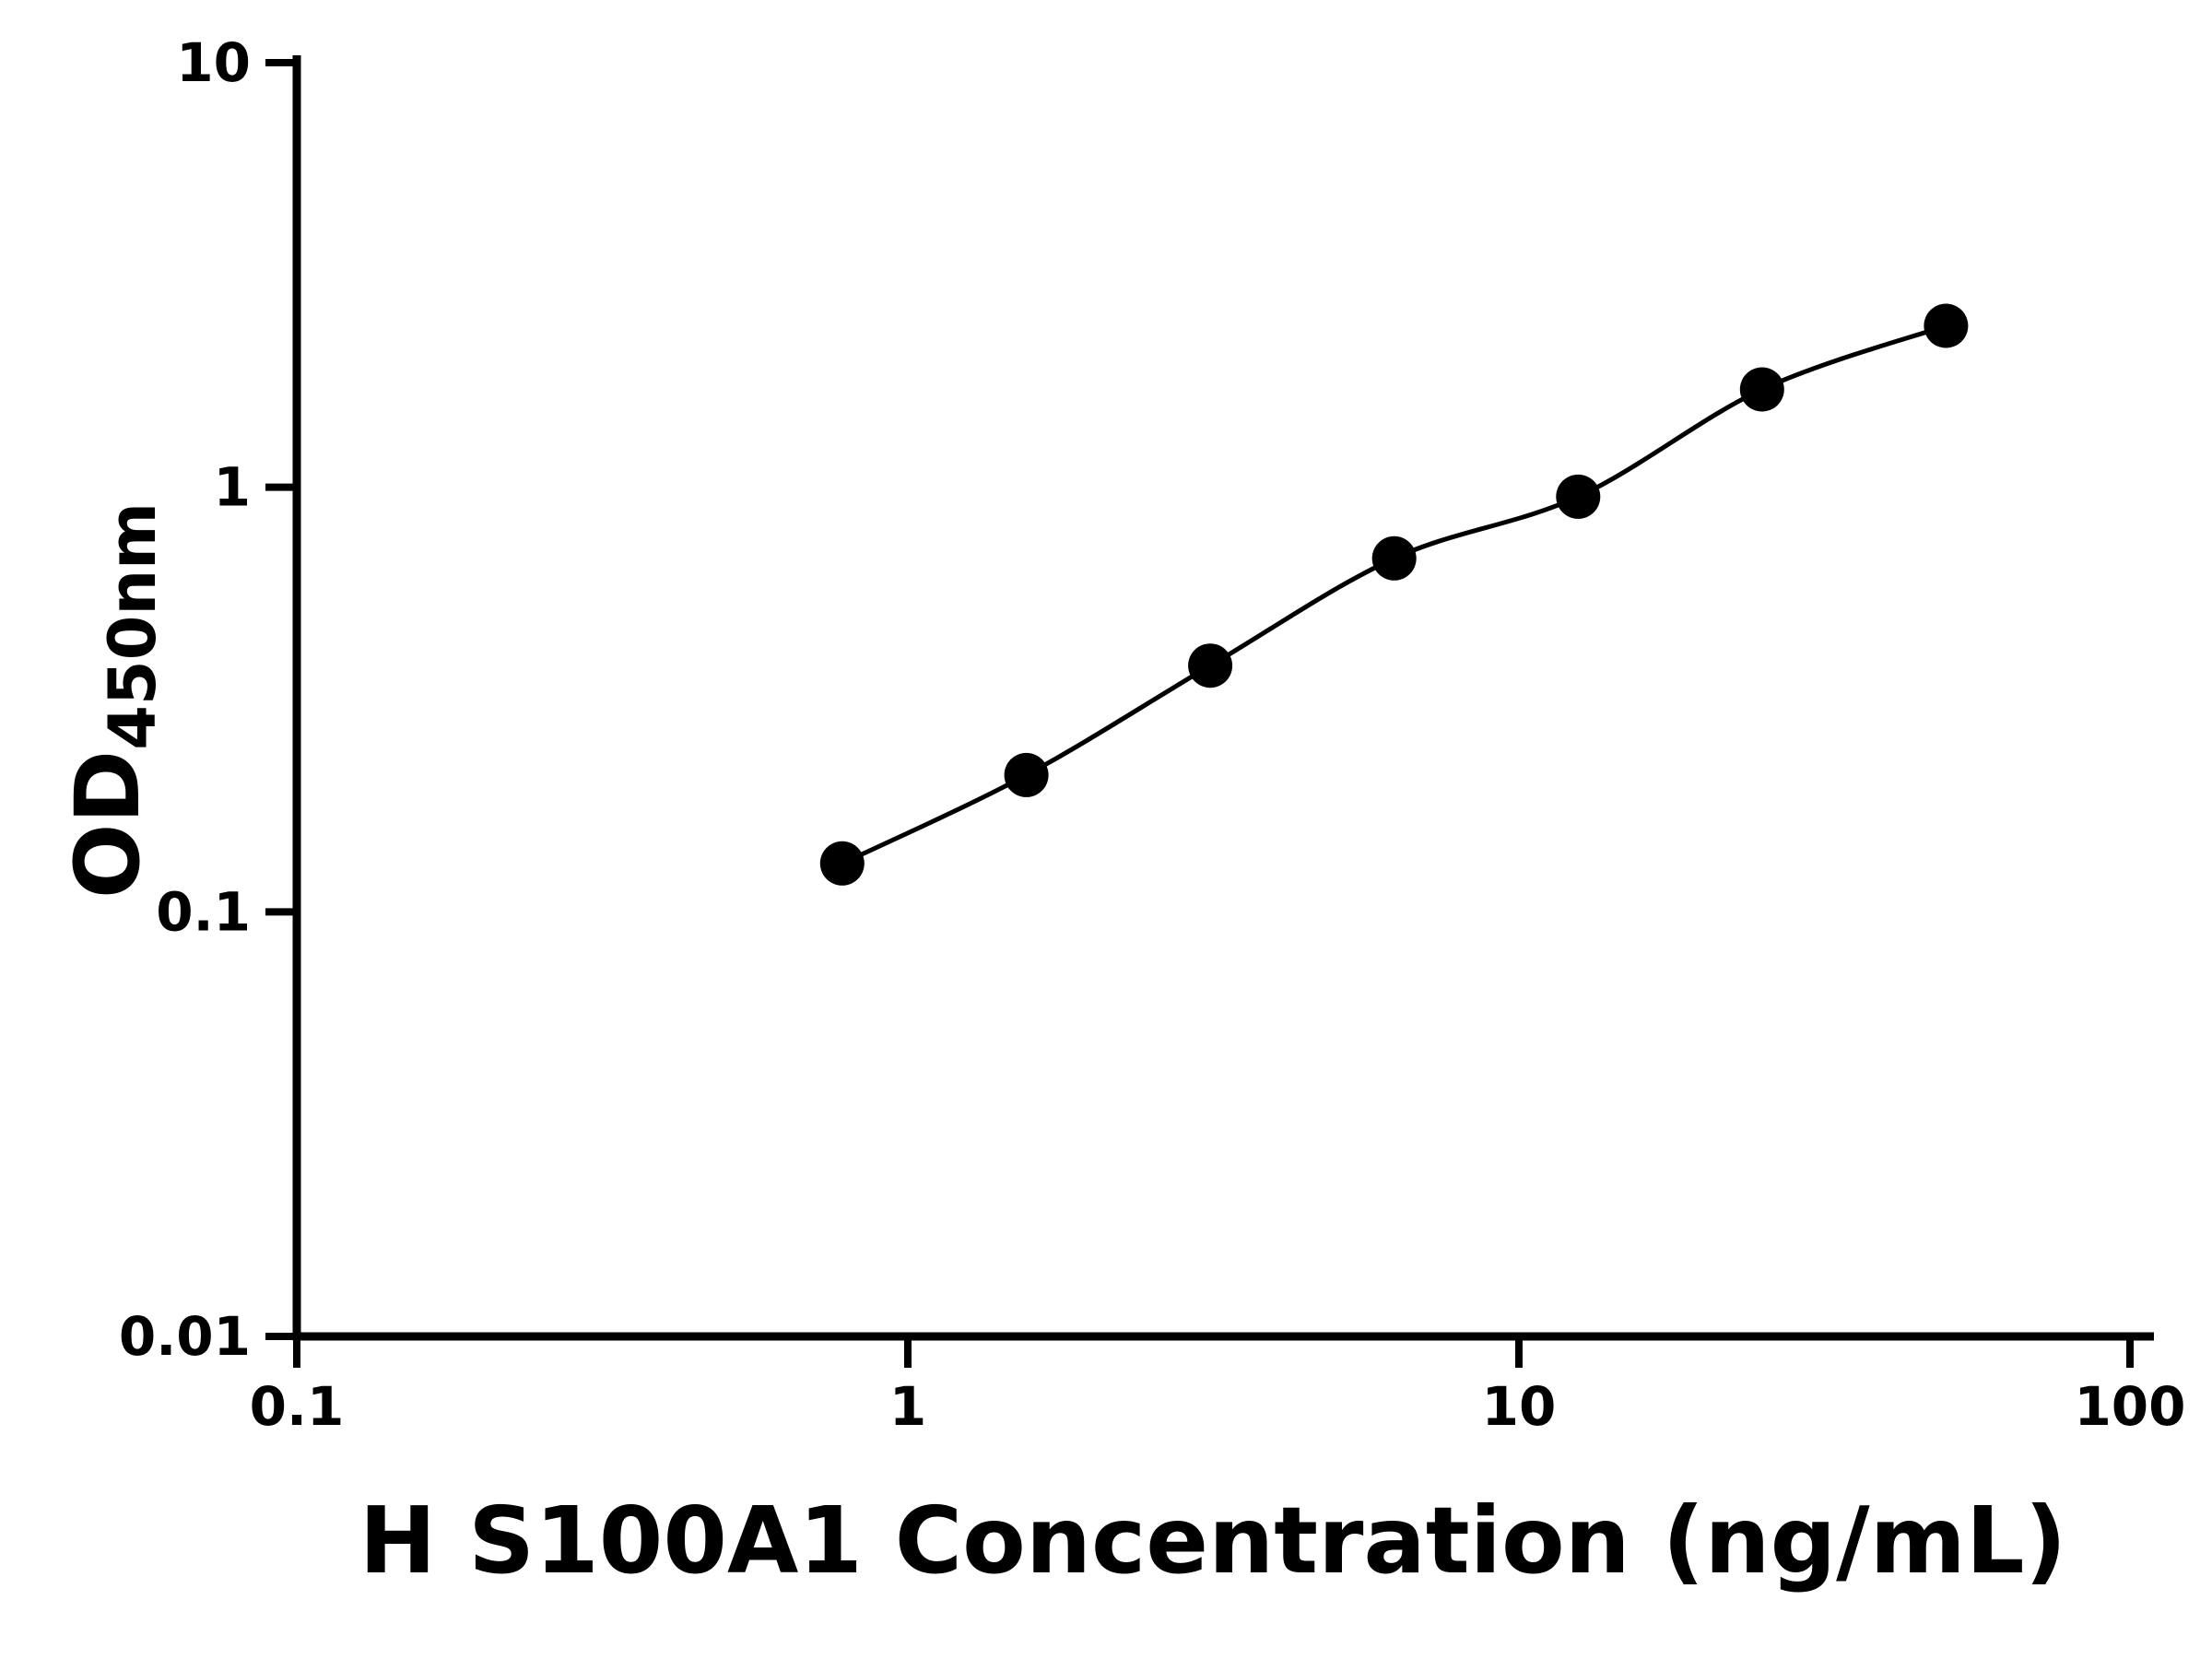  What do you see at coordinates (133, 626) in the screenshot?
I see `y-axis-title-subscript: 450nm` at bounding box center [133, 626].